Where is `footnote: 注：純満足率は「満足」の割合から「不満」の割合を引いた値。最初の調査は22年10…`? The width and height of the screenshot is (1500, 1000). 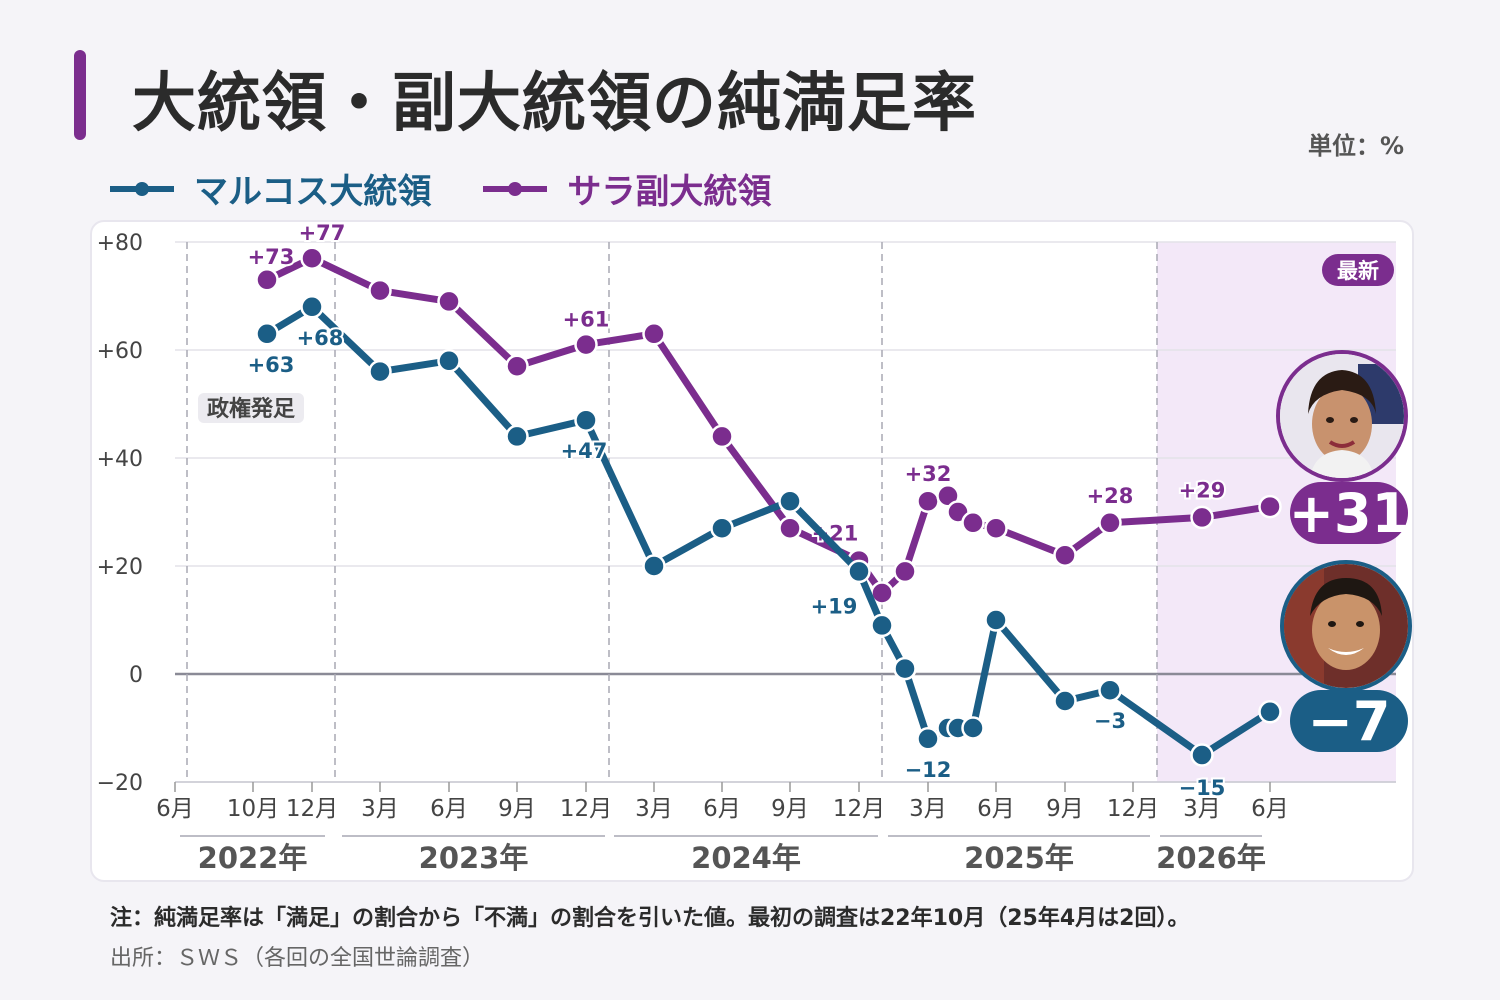
footnote: 注：純満足率は「満足」の割合から「不満」の割合を引いた値。最初の調査は22年10… is located at coordinates (650, 918).